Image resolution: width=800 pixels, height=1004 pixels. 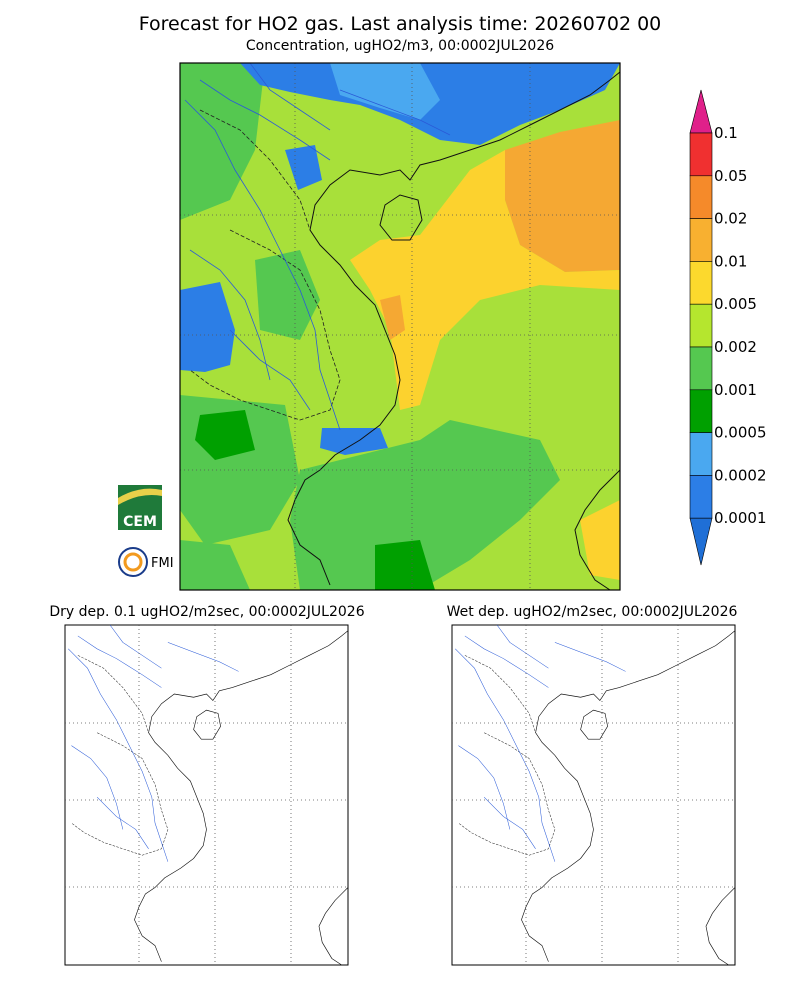 I want to click on logo-text: FMI, so click(x=162, y=563).